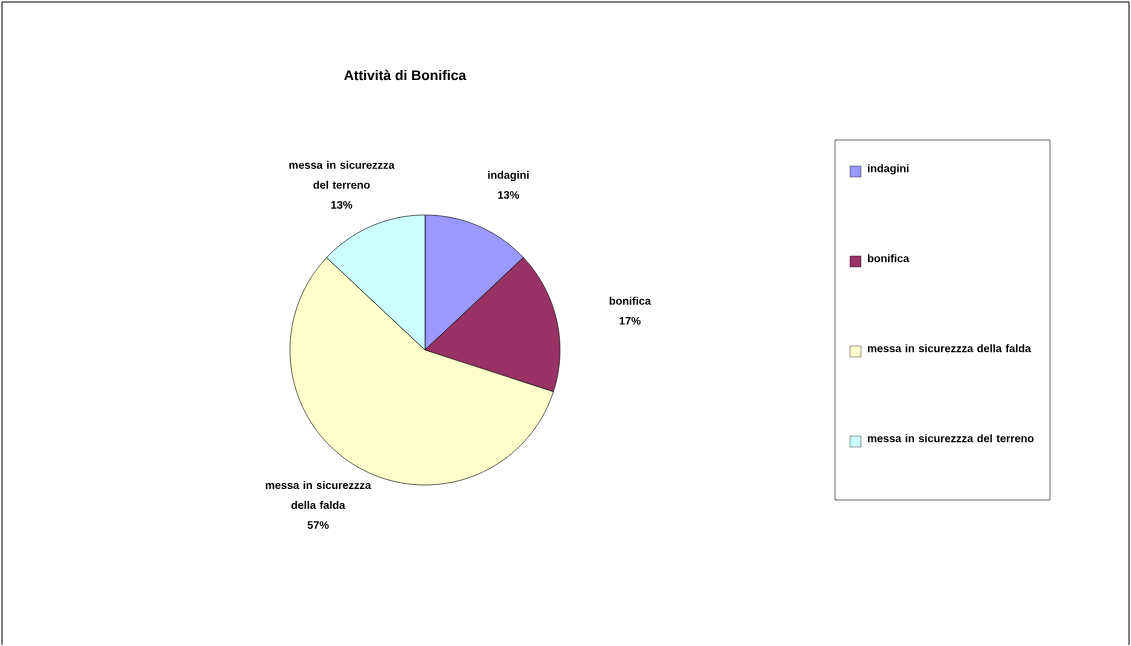  What do you see at coordinates (888, 258) in the screenshot?
I see `legend-label: bonifica` at bounding box center [888, 258].